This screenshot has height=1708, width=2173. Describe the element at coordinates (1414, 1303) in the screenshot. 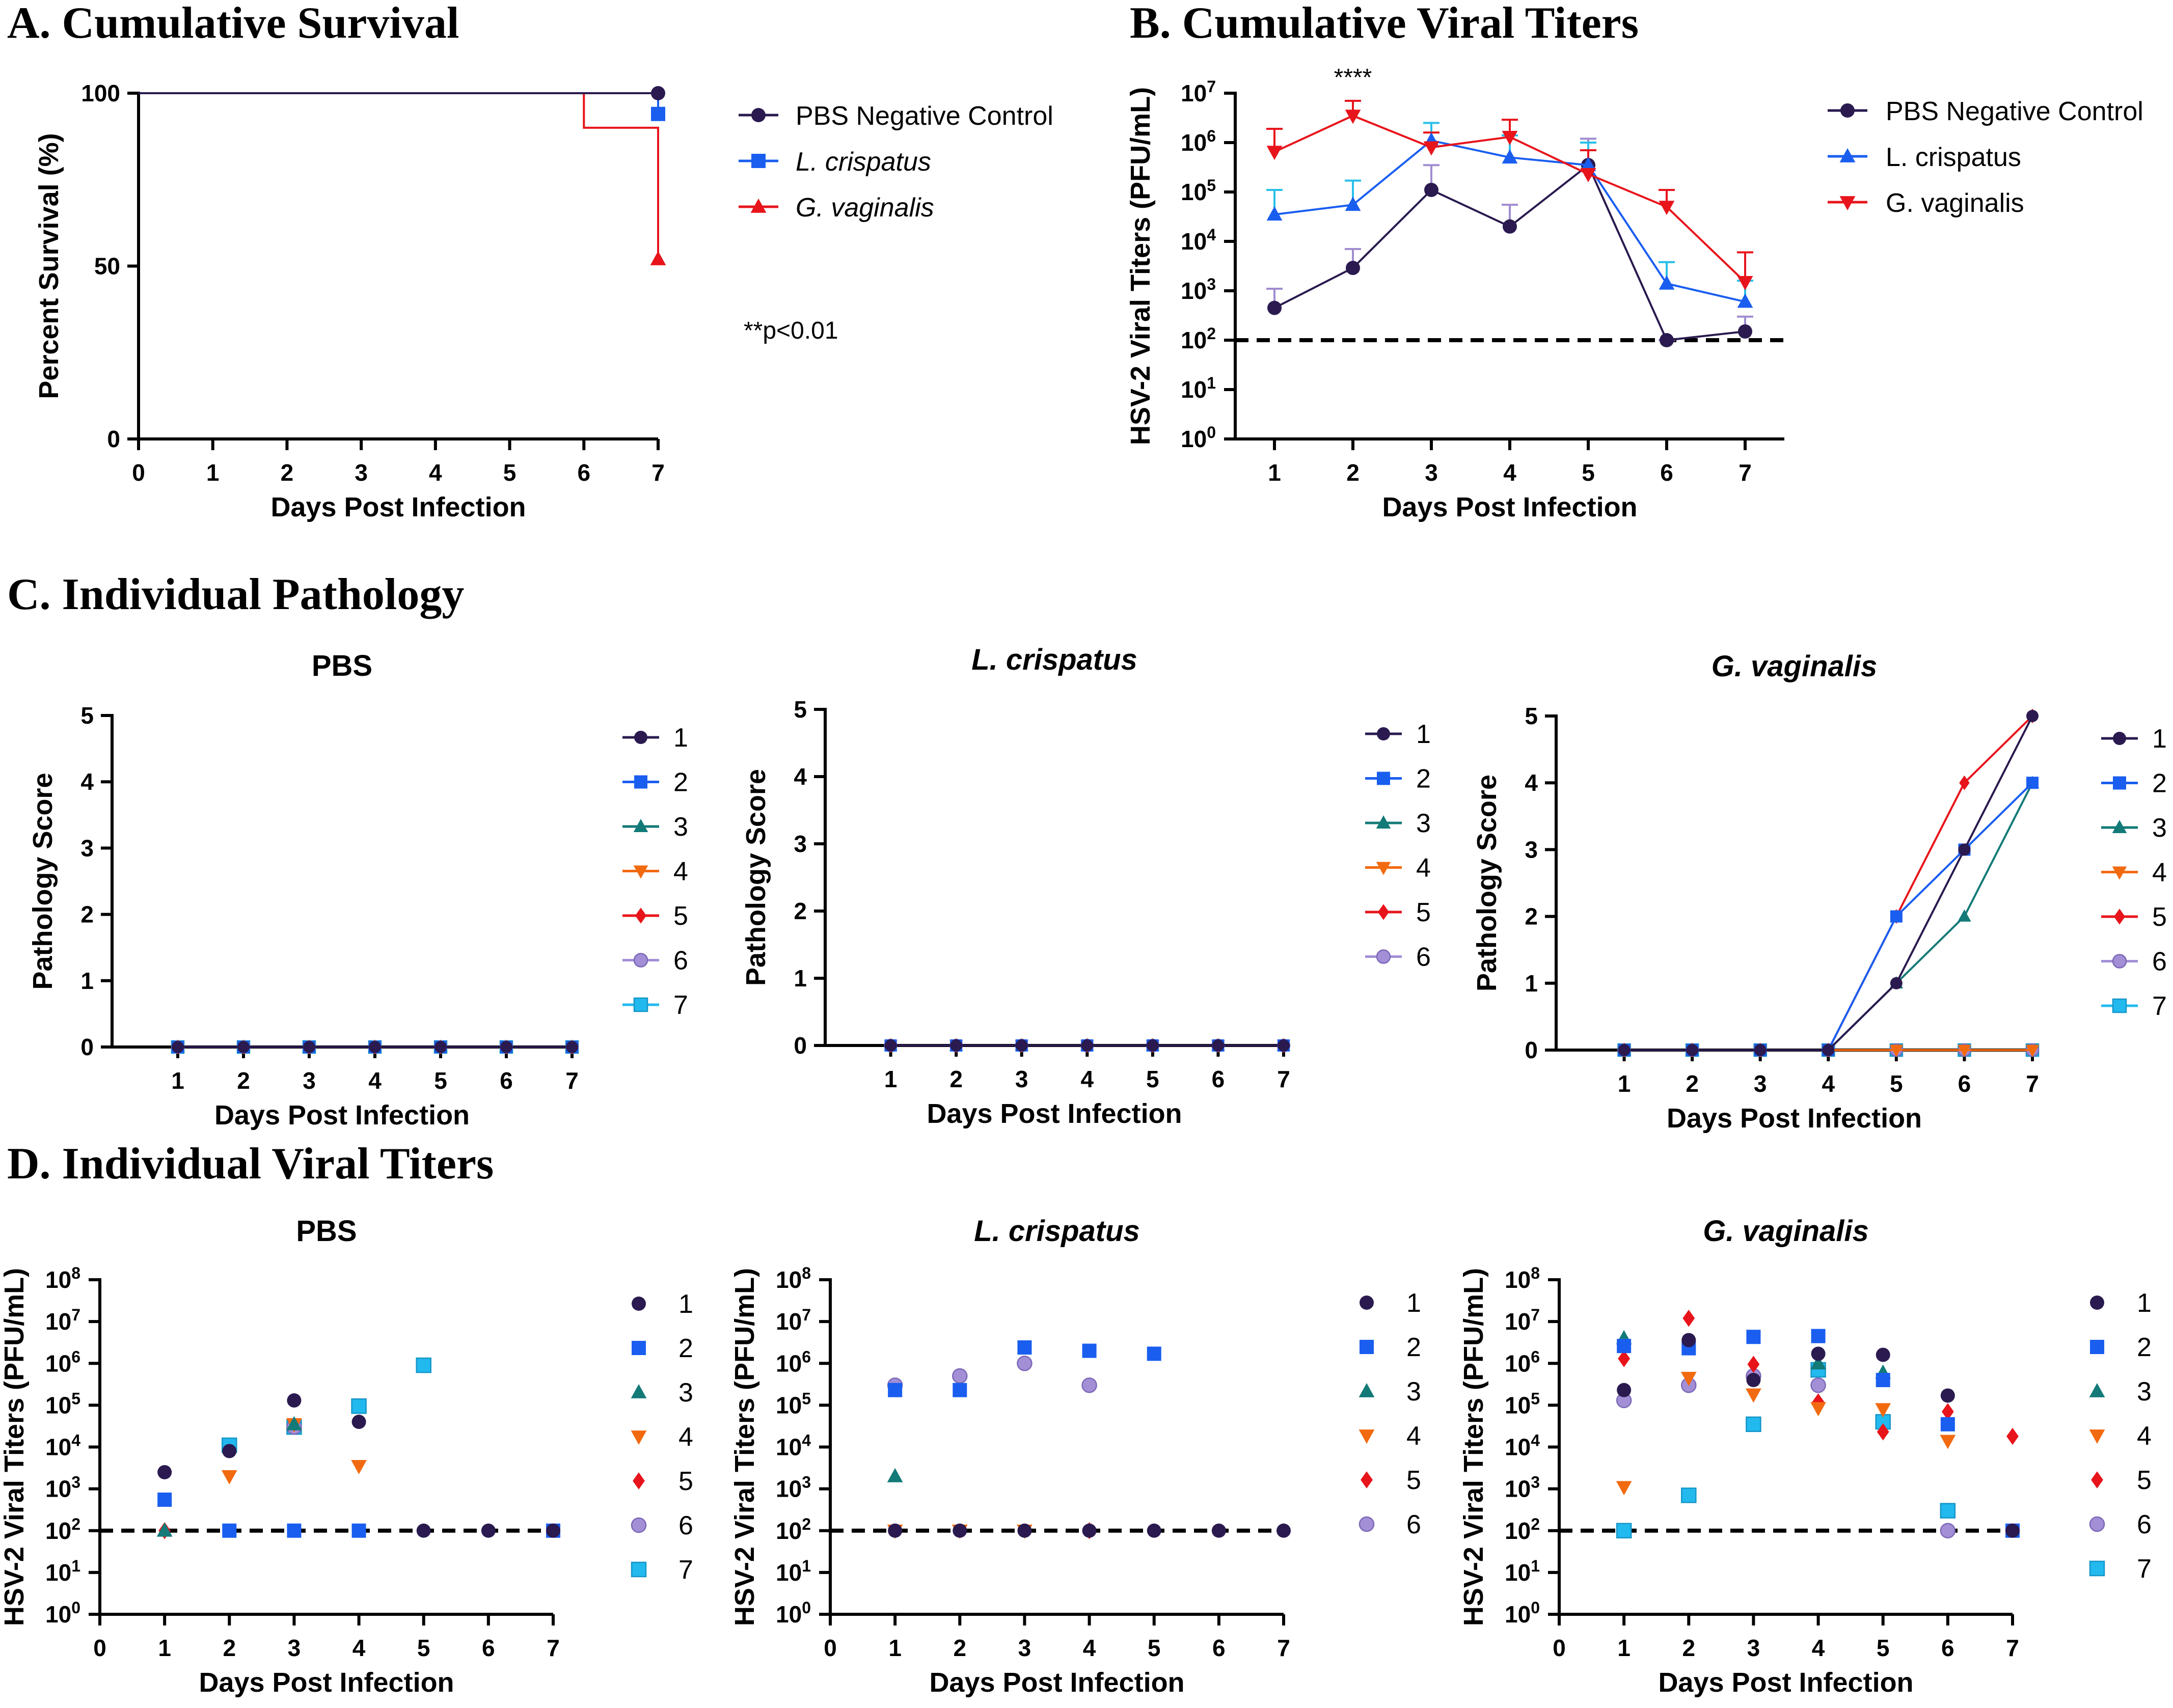

I see `legend-label: 1` at that location.